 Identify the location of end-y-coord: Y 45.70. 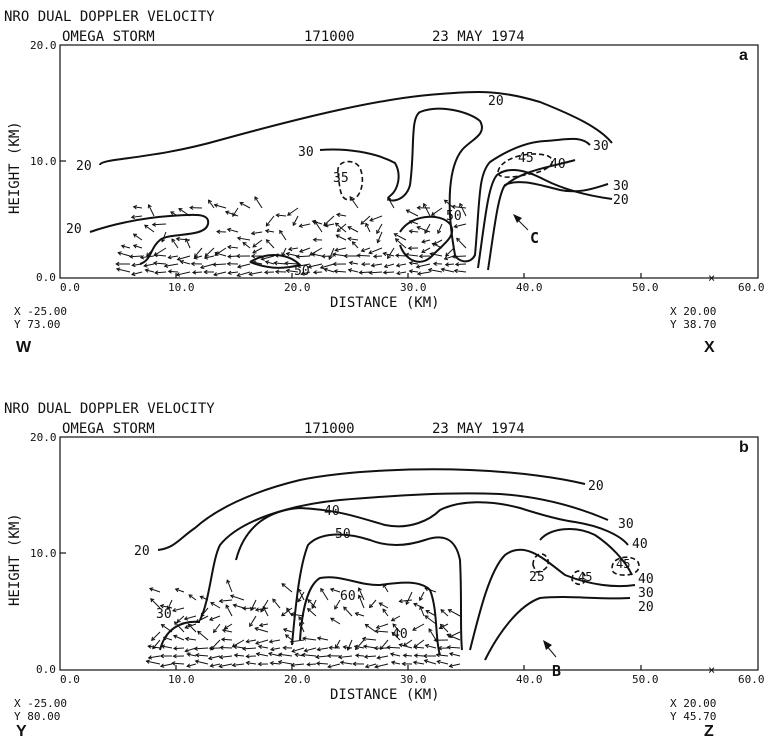
(693, 716).